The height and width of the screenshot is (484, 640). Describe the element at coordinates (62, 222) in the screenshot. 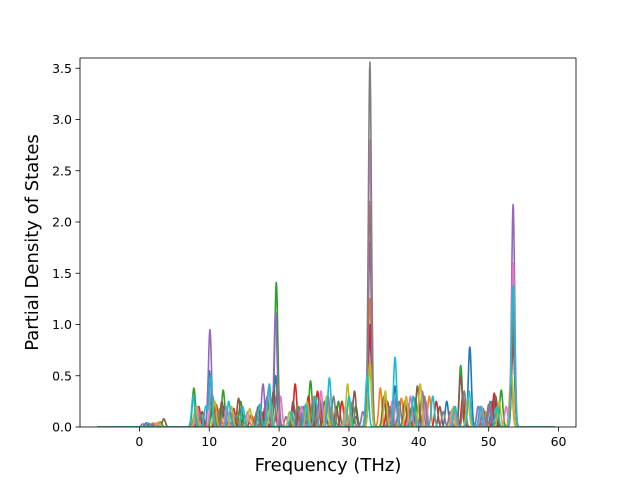

I see `y-tick-label: 2.0` at that location.